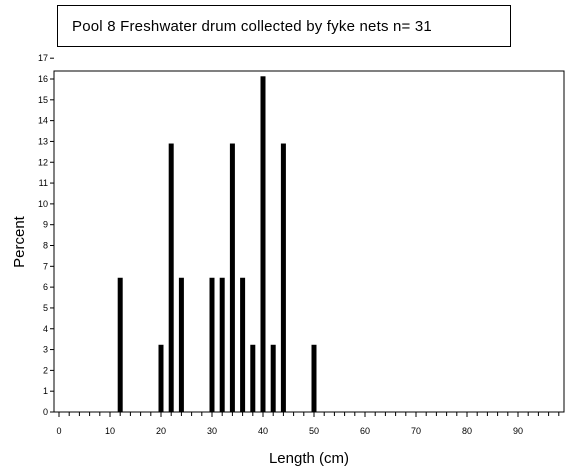 This screenshot has width=570, height=475. What do you see at coordinates (43, 204) in the screenshot?
I see `y-tick-label: 10` at bounding box center [43, 204].